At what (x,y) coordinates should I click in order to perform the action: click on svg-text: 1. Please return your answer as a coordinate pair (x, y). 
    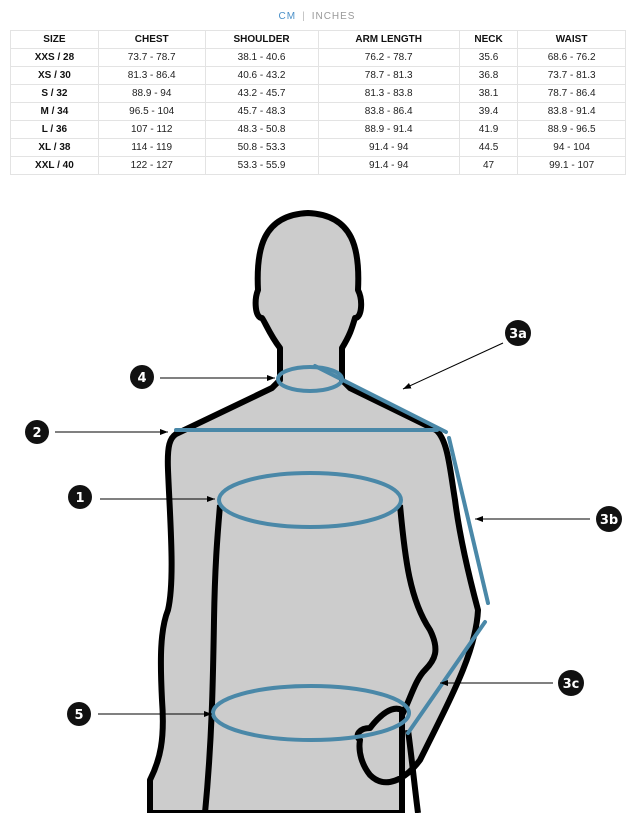
    Looking at the image, I should click on (79, 498).